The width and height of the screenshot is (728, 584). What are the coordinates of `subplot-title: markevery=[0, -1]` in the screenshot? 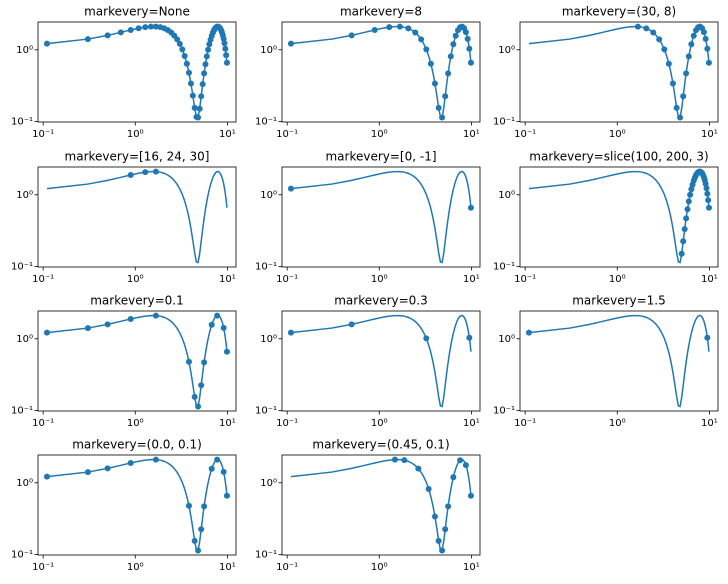 It's located at (380, 157).